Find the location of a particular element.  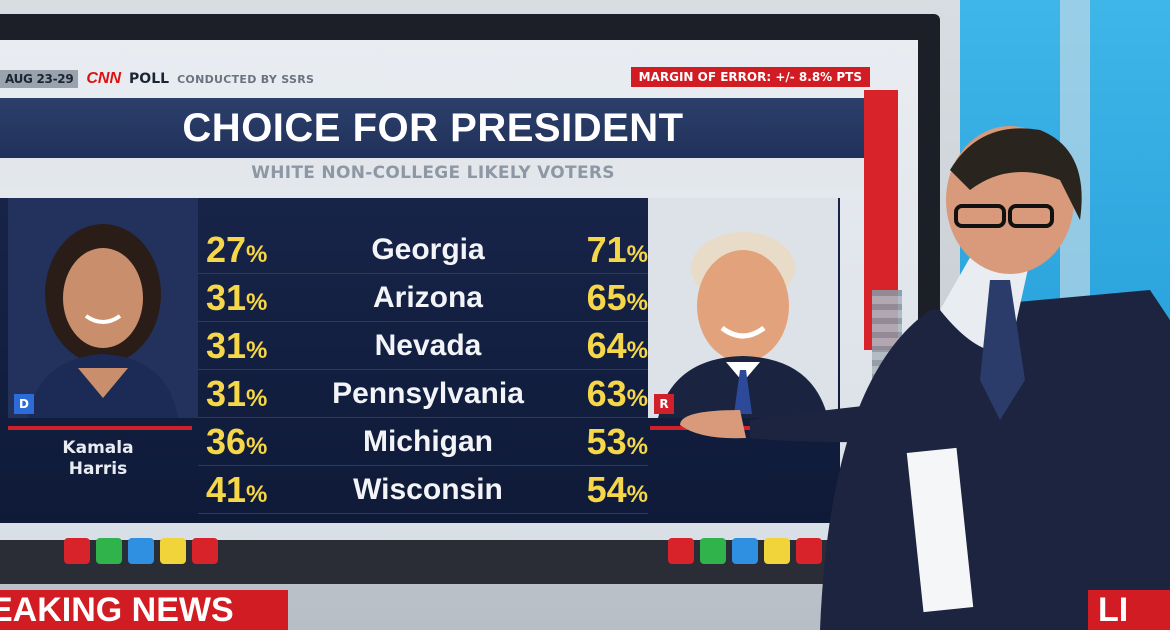

cnn-logo: CNN is located at coordinates (104, 78).